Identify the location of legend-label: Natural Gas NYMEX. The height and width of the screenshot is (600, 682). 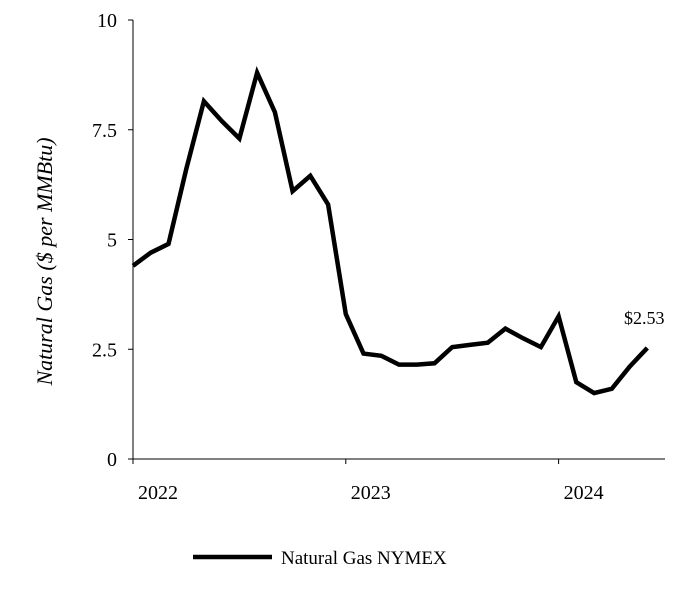
(364, 558).